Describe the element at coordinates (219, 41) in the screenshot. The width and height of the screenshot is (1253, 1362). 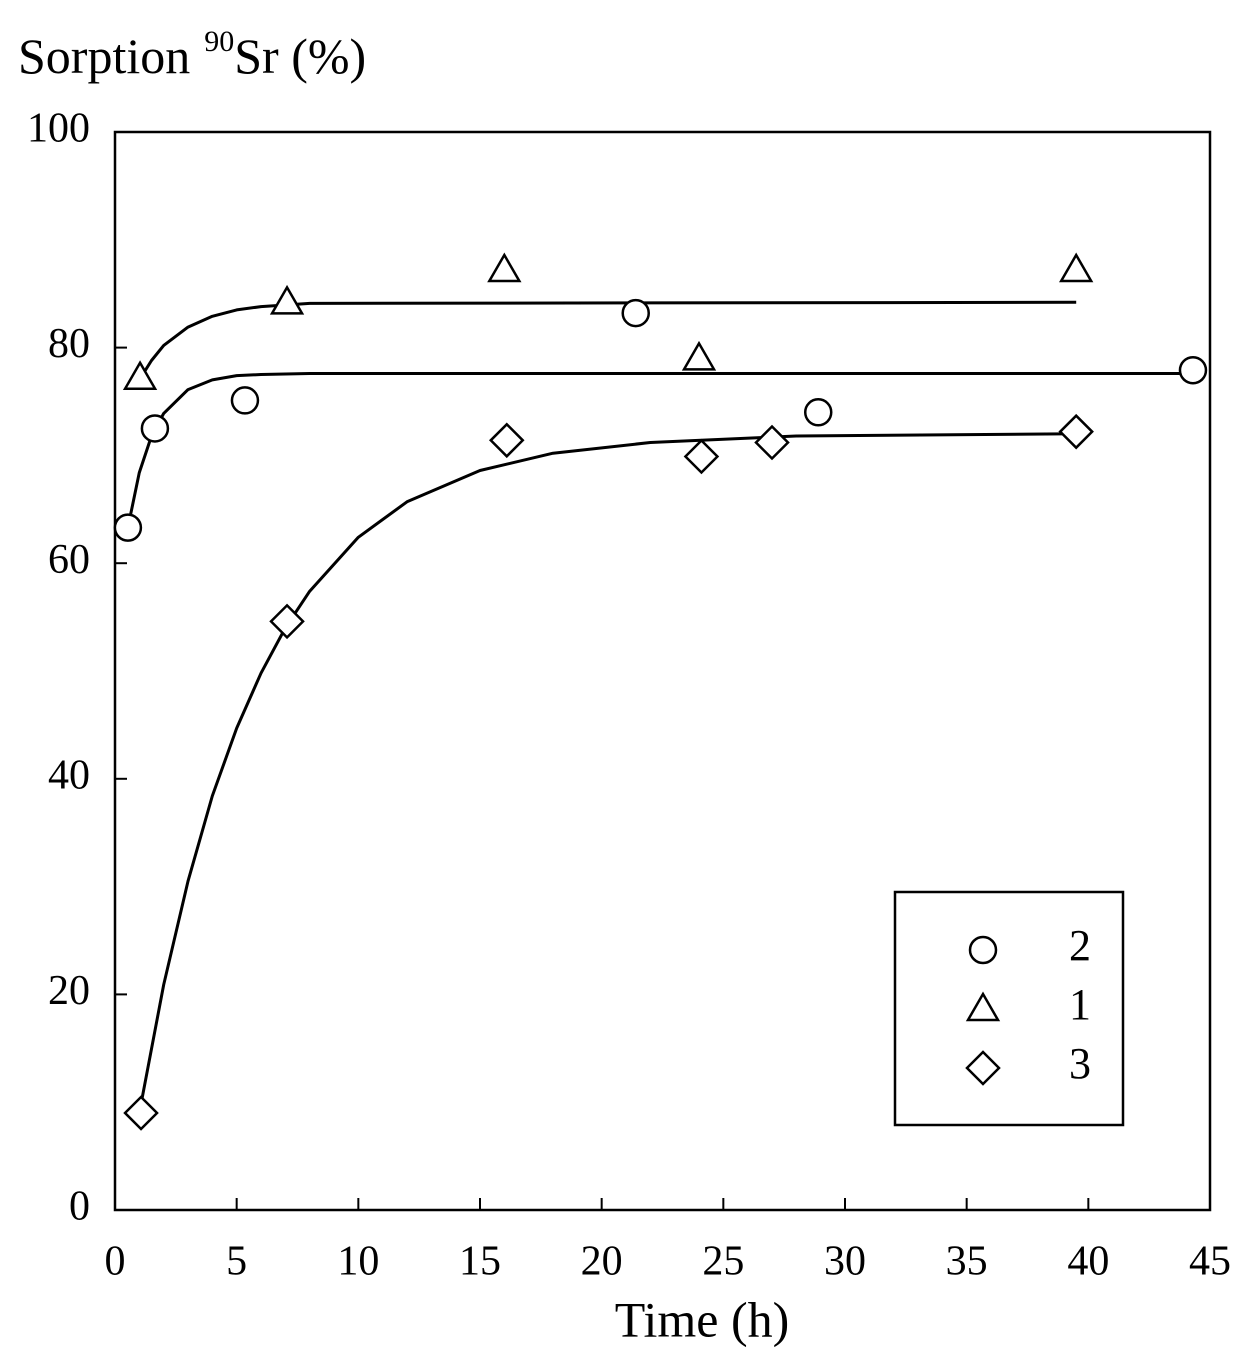
I see `y-label-superscript: 90` at that location.